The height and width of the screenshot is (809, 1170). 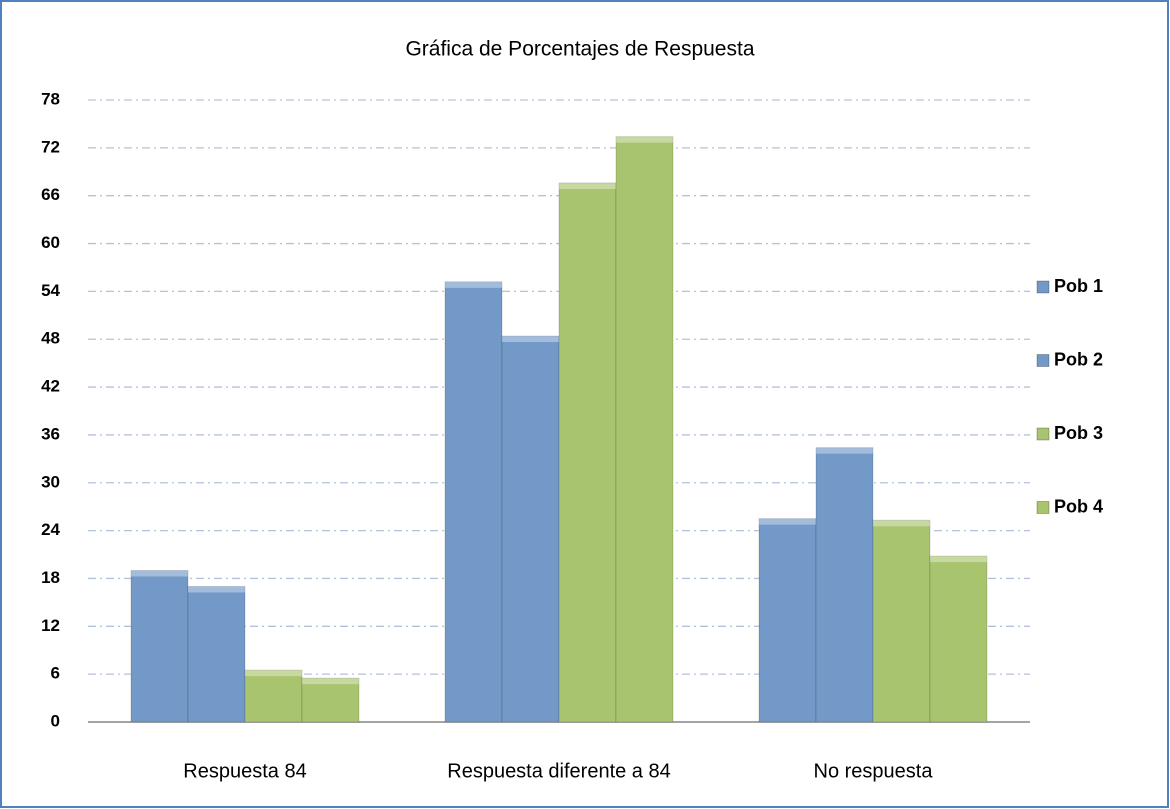 I want to click on y-tick-label: 24, so click(x=50, y=529).